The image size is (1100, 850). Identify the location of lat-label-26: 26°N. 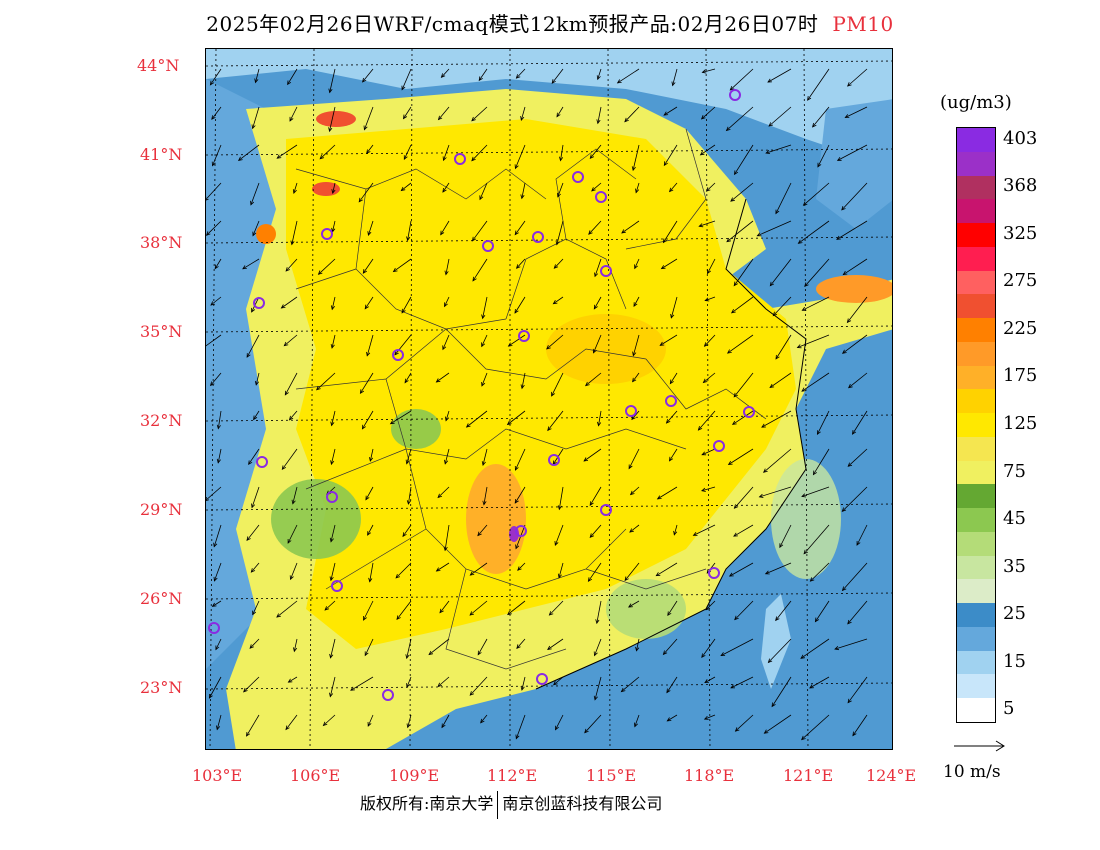
(161, 598).